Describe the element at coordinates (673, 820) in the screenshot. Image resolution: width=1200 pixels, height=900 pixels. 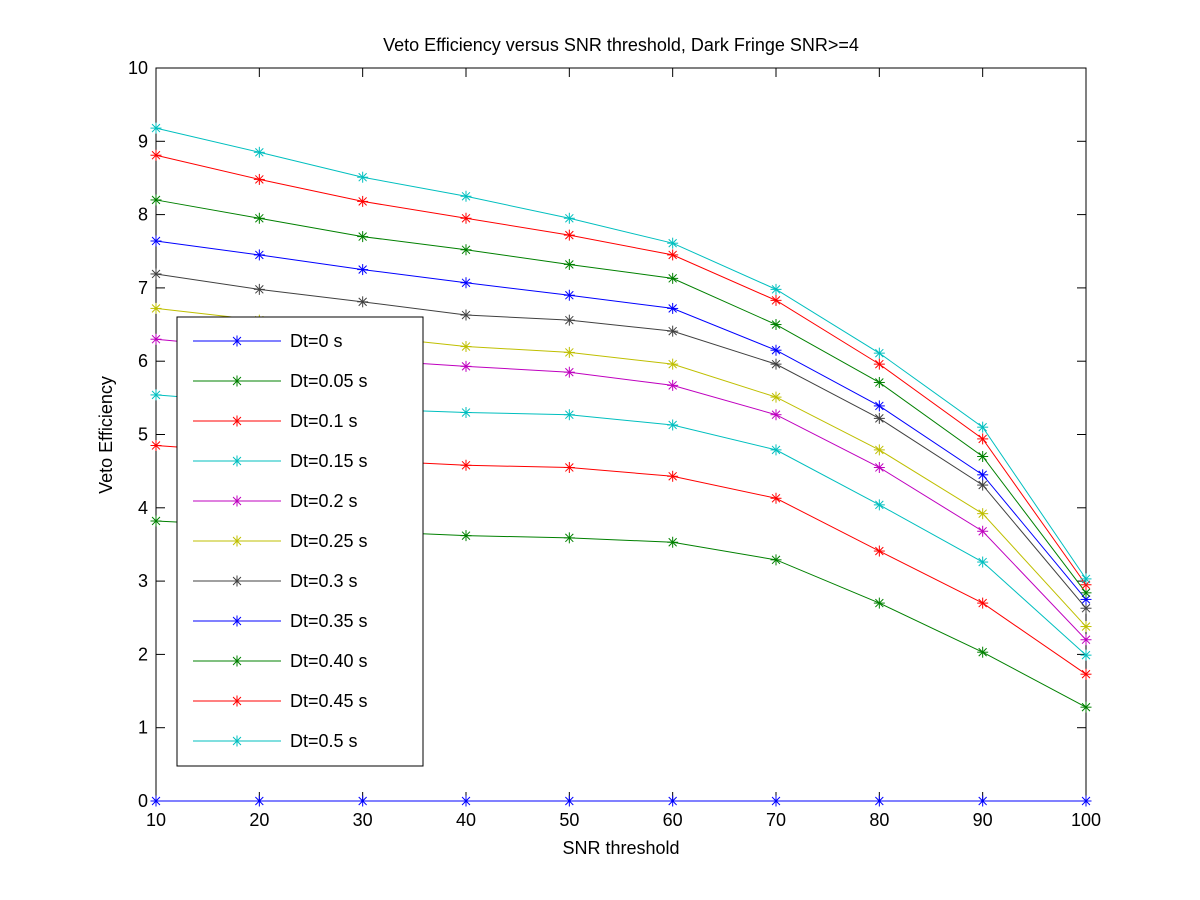
I see `x-tick-label: 60` at that location.